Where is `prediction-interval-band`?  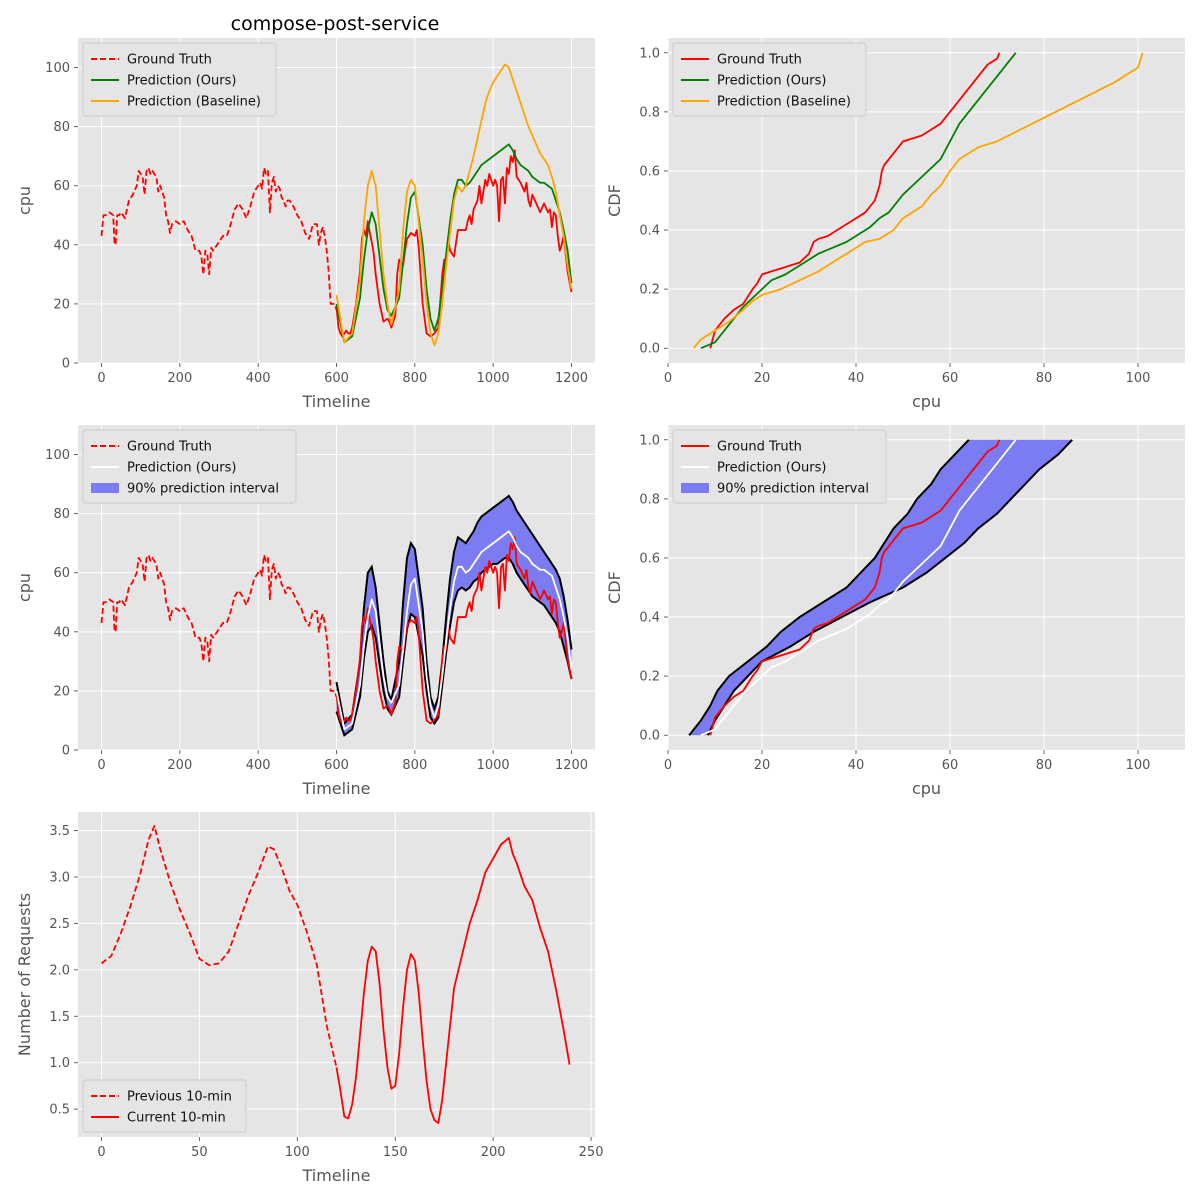
prediction-interval-band is located at coordinates (454, 615).